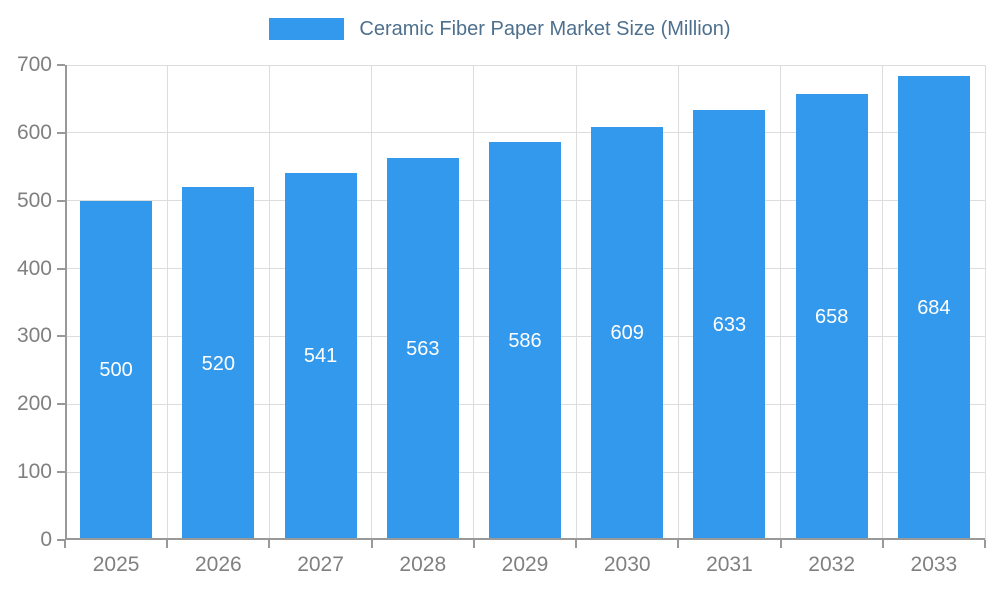 The image size is (1000, 600). I want to click on bar: 633, so click(729, 325).